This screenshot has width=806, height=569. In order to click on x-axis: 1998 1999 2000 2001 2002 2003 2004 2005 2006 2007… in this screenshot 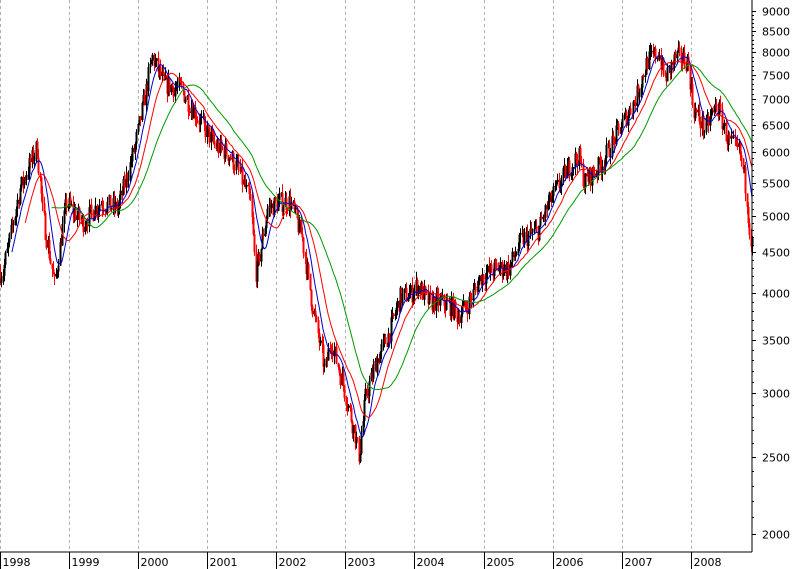, I will do `click(361, 560)`.